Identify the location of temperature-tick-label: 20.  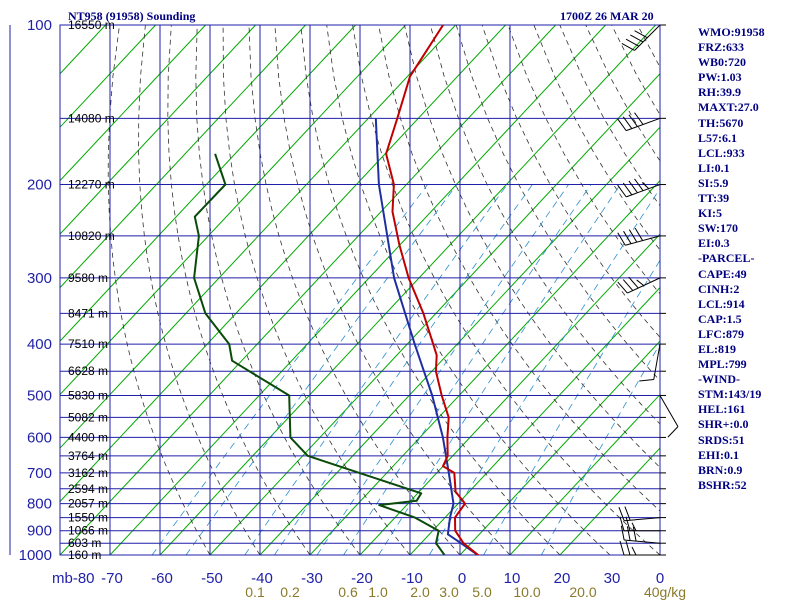
(562, 578).